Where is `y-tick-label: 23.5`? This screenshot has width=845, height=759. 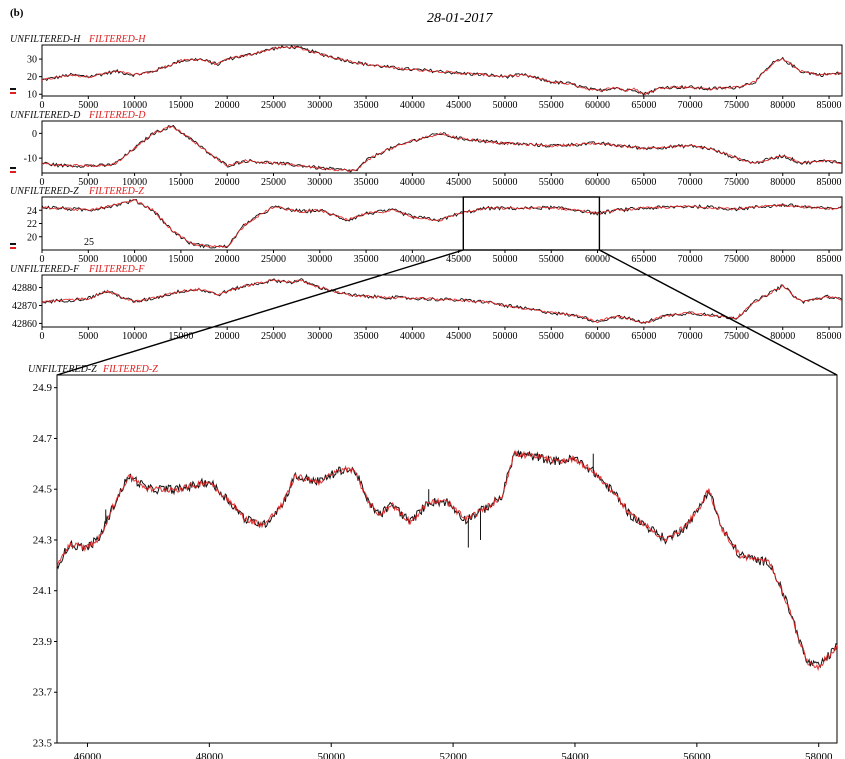 y-tick-label: 23.5 is located at coordinates (43, 744).